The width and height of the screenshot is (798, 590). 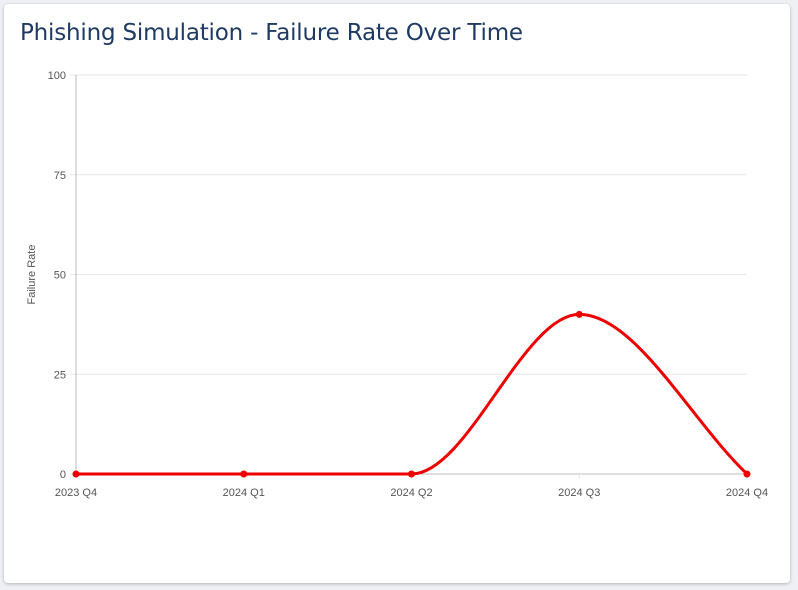 What do you see at coordinates (579, 493) in the screenshot?
I see `x-tick-label: 2024 Q3` at bounding box center [579, 493].